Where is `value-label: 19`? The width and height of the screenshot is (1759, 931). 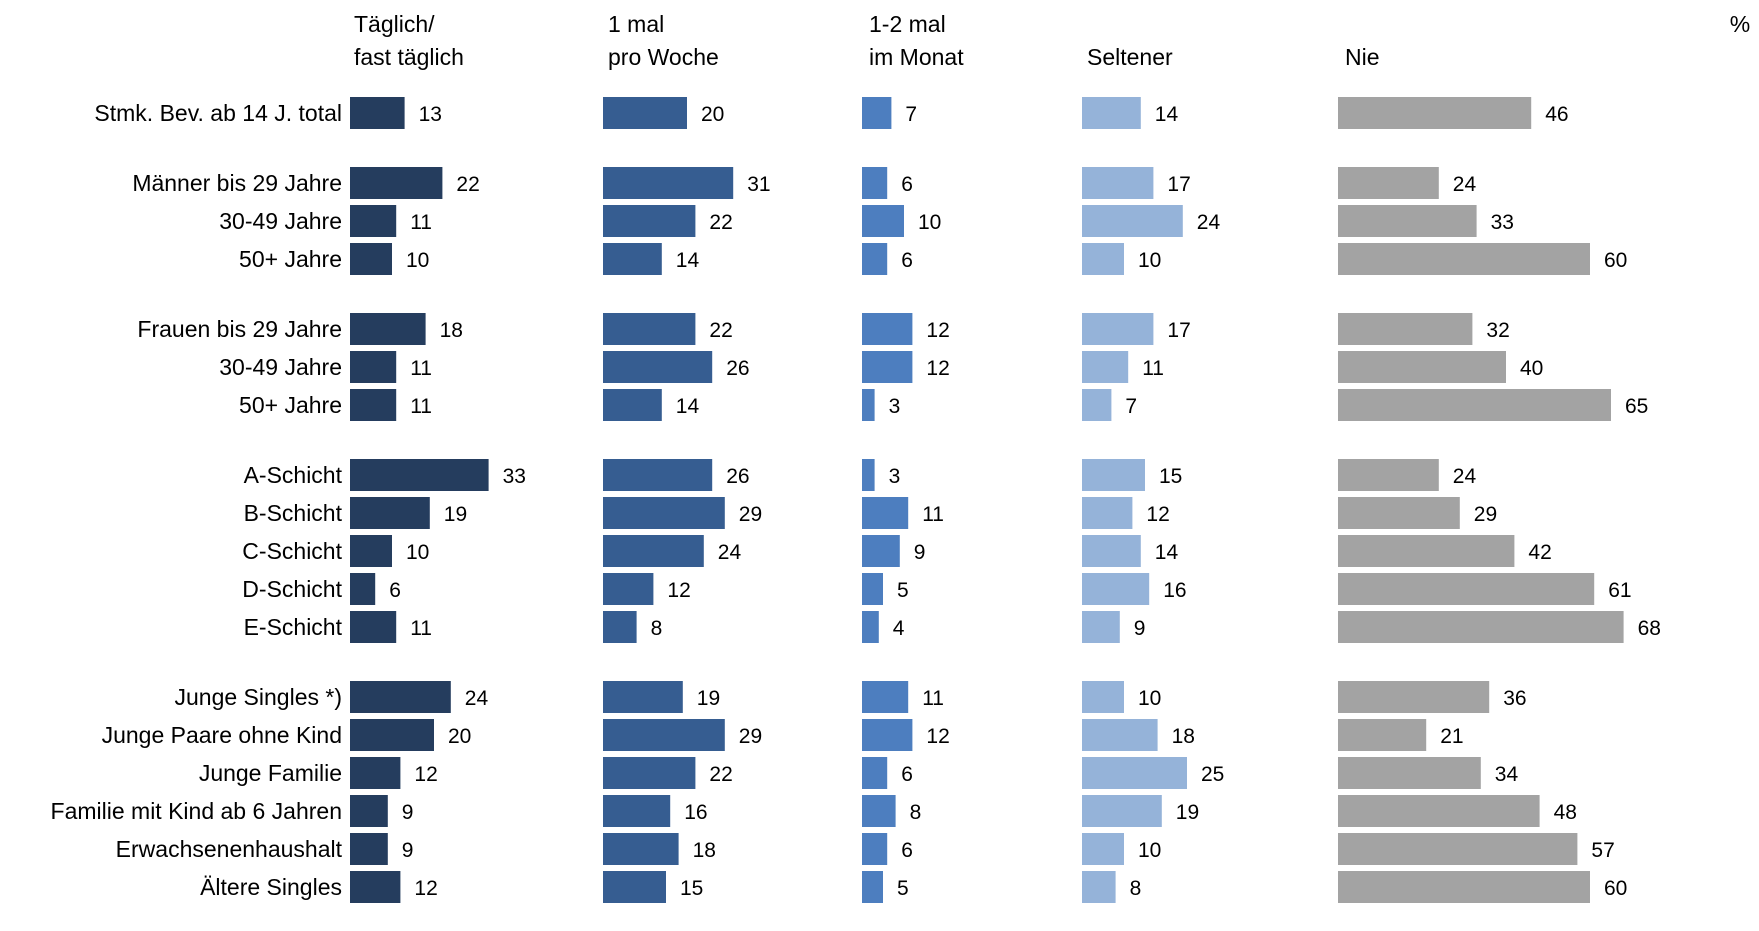 value-label: 19 is located at coordinates (455, 514).